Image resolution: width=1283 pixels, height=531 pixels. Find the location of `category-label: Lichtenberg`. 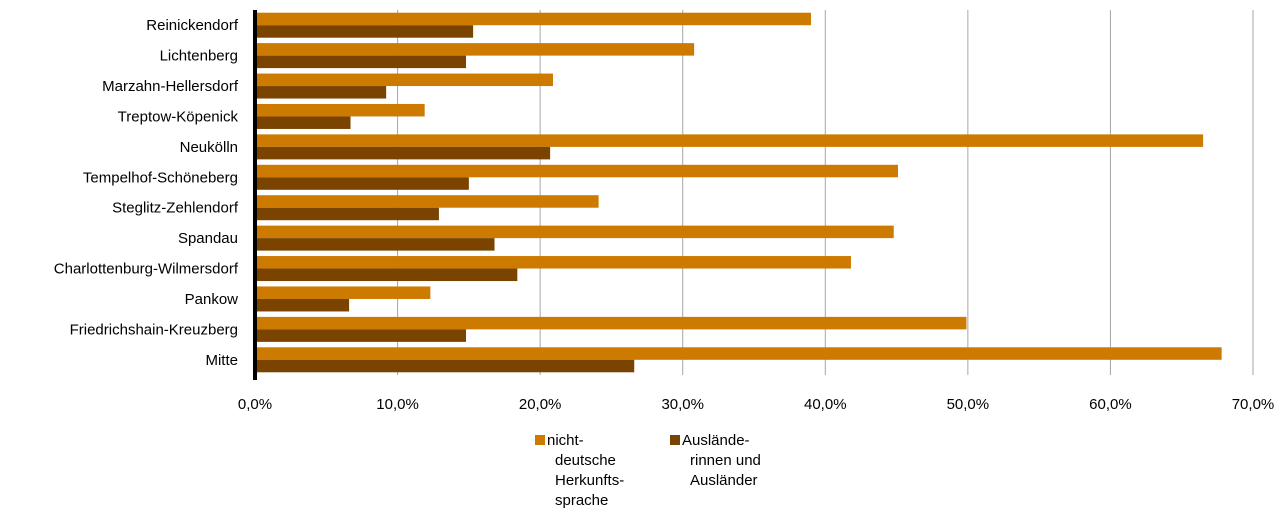

category-label: Lichtenberg is located at coordinates (199, 56).